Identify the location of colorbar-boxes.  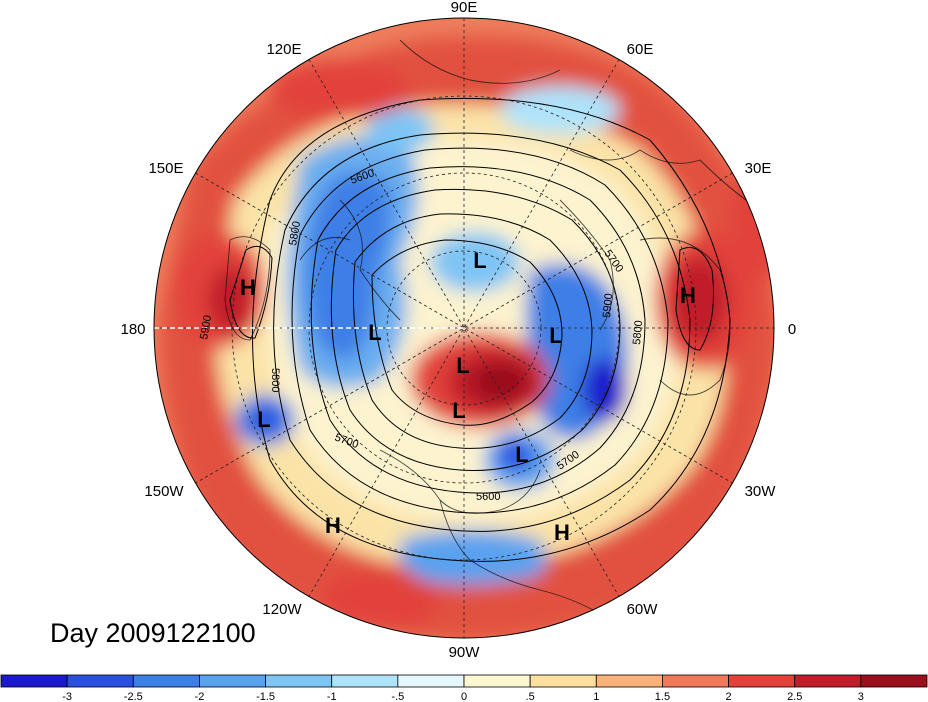
(464, 681).